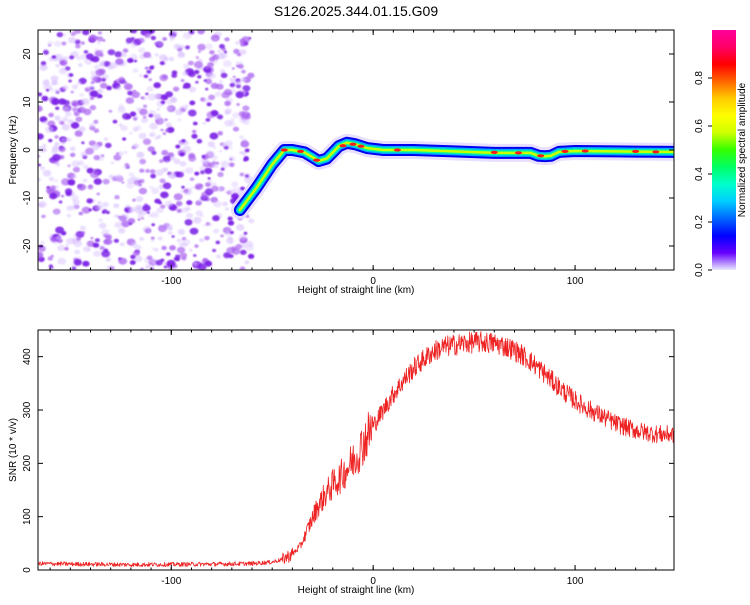 This screenshot has height=605, width=750. Describe the element at coordinates (27, 409) in the screenshot. I see `y-tick-label: 300` at that location.